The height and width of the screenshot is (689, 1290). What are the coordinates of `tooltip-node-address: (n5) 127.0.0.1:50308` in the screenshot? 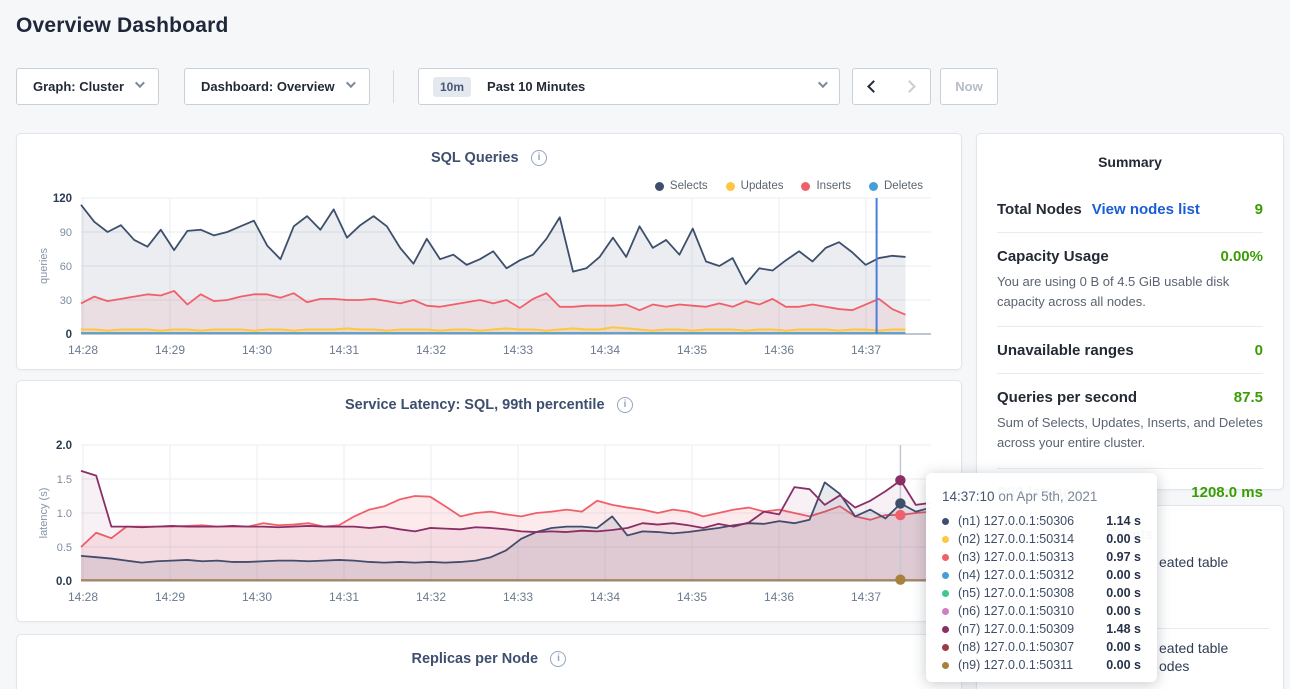 It's located at (1016, 593).